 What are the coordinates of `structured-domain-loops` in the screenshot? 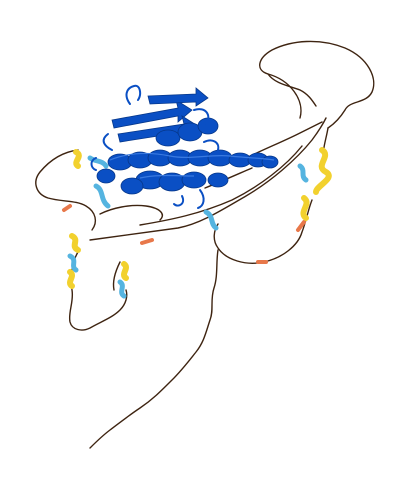 It's located at (155, 146).